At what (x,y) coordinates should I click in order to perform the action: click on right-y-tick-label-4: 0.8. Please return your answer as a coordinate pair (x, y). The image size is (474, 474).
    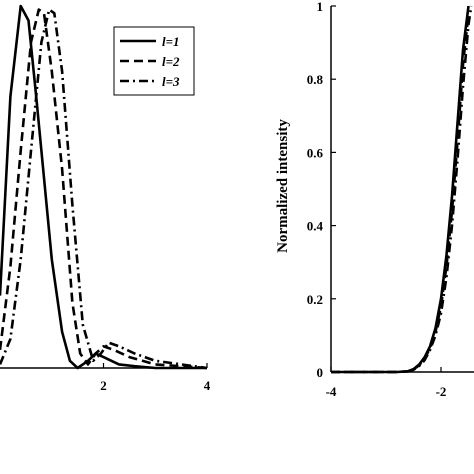
    Looking at the image, I should click on (315, 79).